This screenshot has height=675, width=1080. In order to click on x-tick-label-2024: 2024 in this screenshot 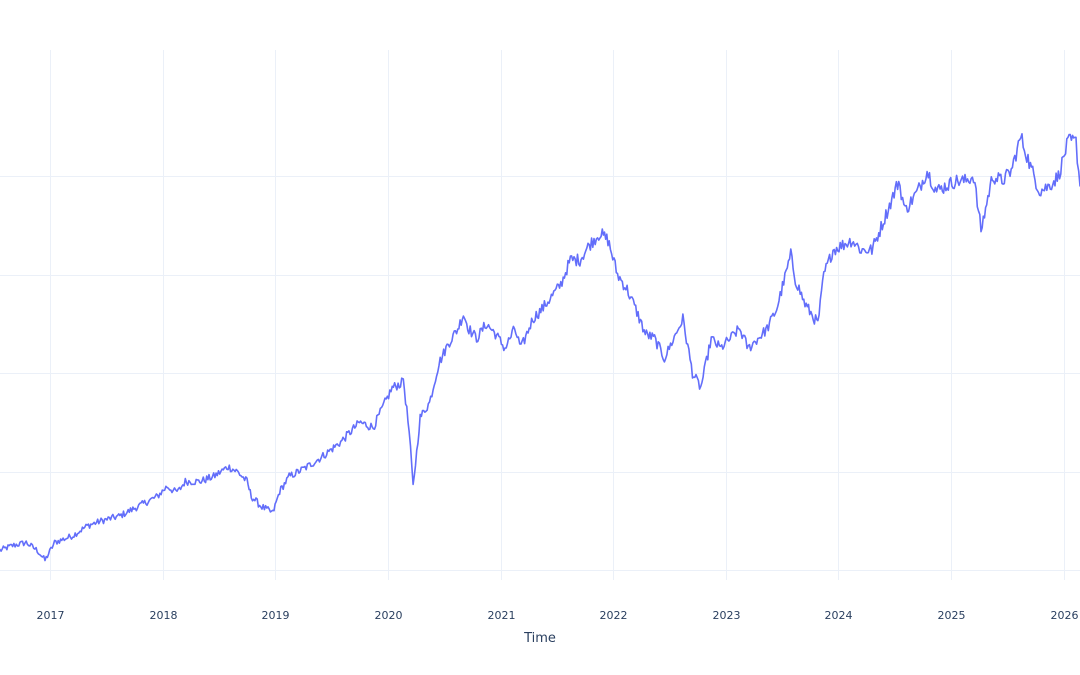, I will do `click(839, 615)`.